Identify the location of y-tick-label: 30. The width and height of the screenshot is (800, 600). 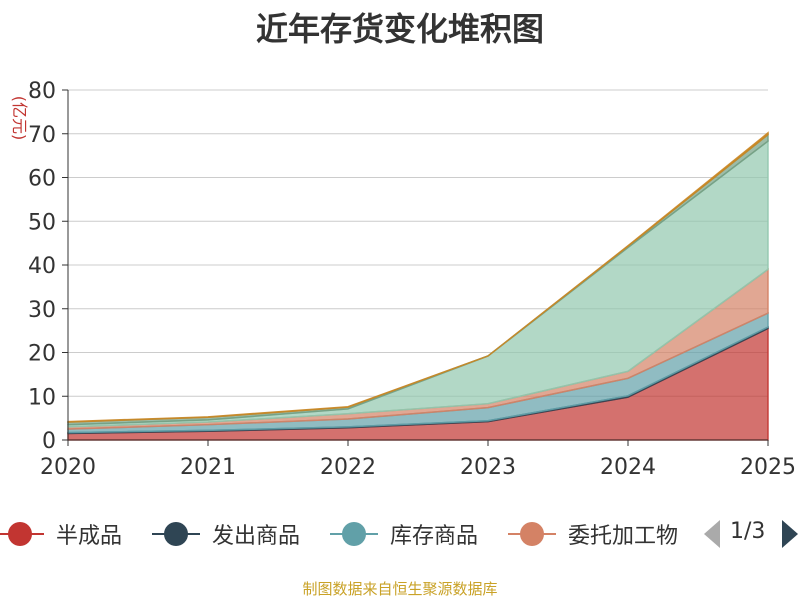
(42, 310).